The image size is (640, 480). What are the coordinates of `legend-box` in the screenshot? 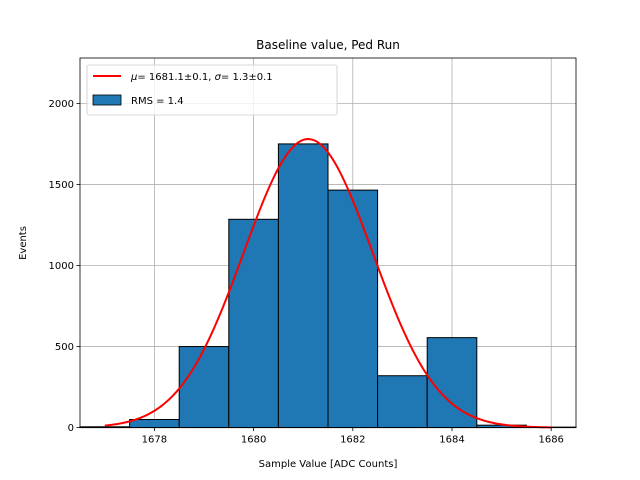 It's located at (212, 90).